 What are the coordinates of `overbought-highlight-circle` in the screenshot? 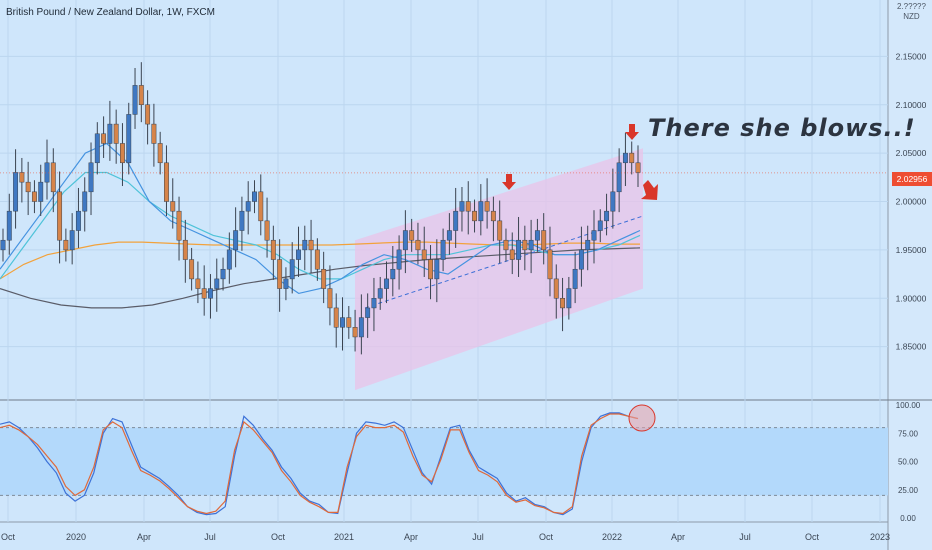 It's located at (642, 418).